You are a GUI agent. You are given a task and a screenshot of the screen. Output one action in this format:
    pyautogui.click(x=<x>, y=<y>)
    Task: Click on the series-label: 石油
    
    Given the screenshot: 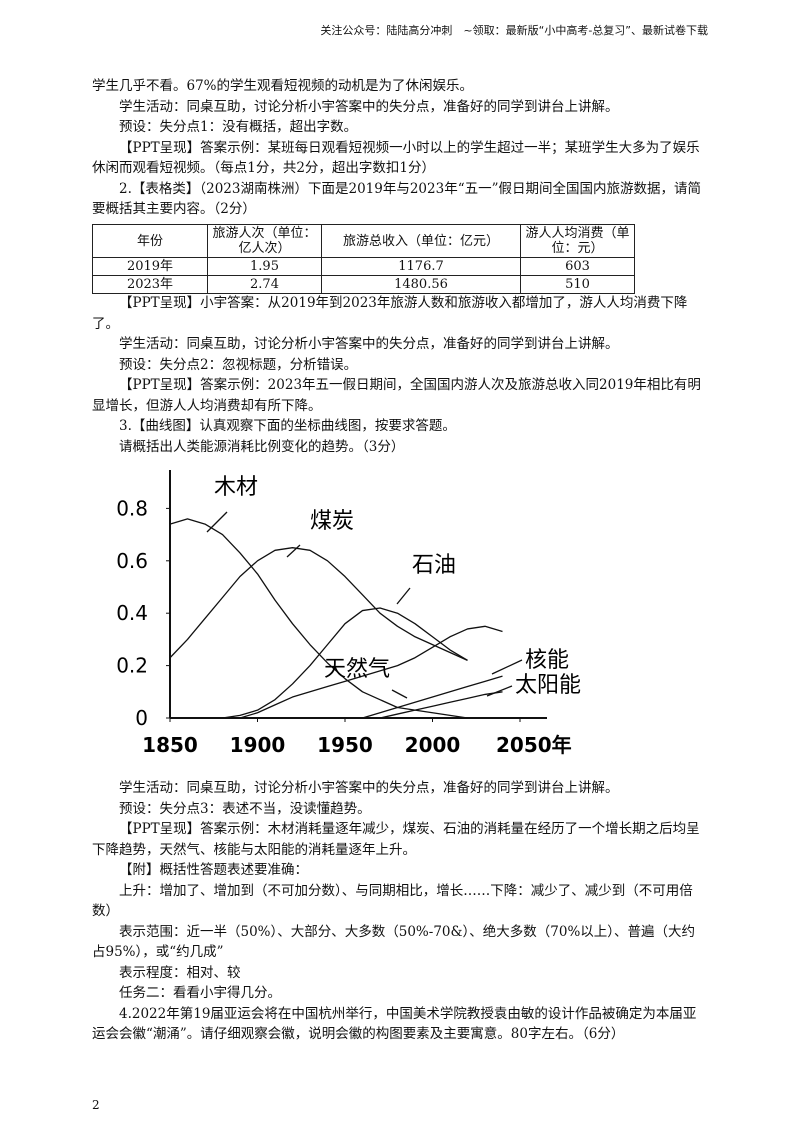 What is the action you would take?
    pyautogui.click(x=434, y=565)
    